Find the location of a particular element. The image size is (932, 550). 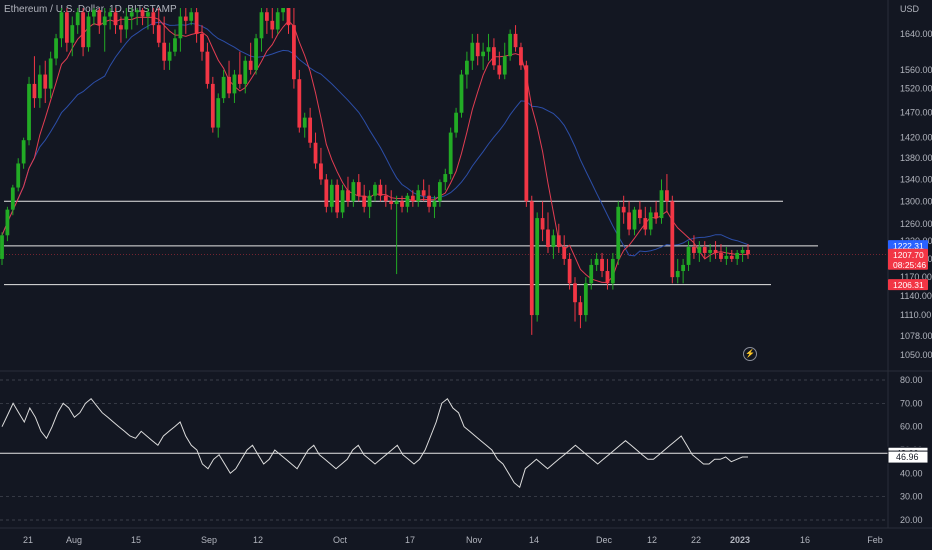

last-price-tag is located at coordinates (908, 259).